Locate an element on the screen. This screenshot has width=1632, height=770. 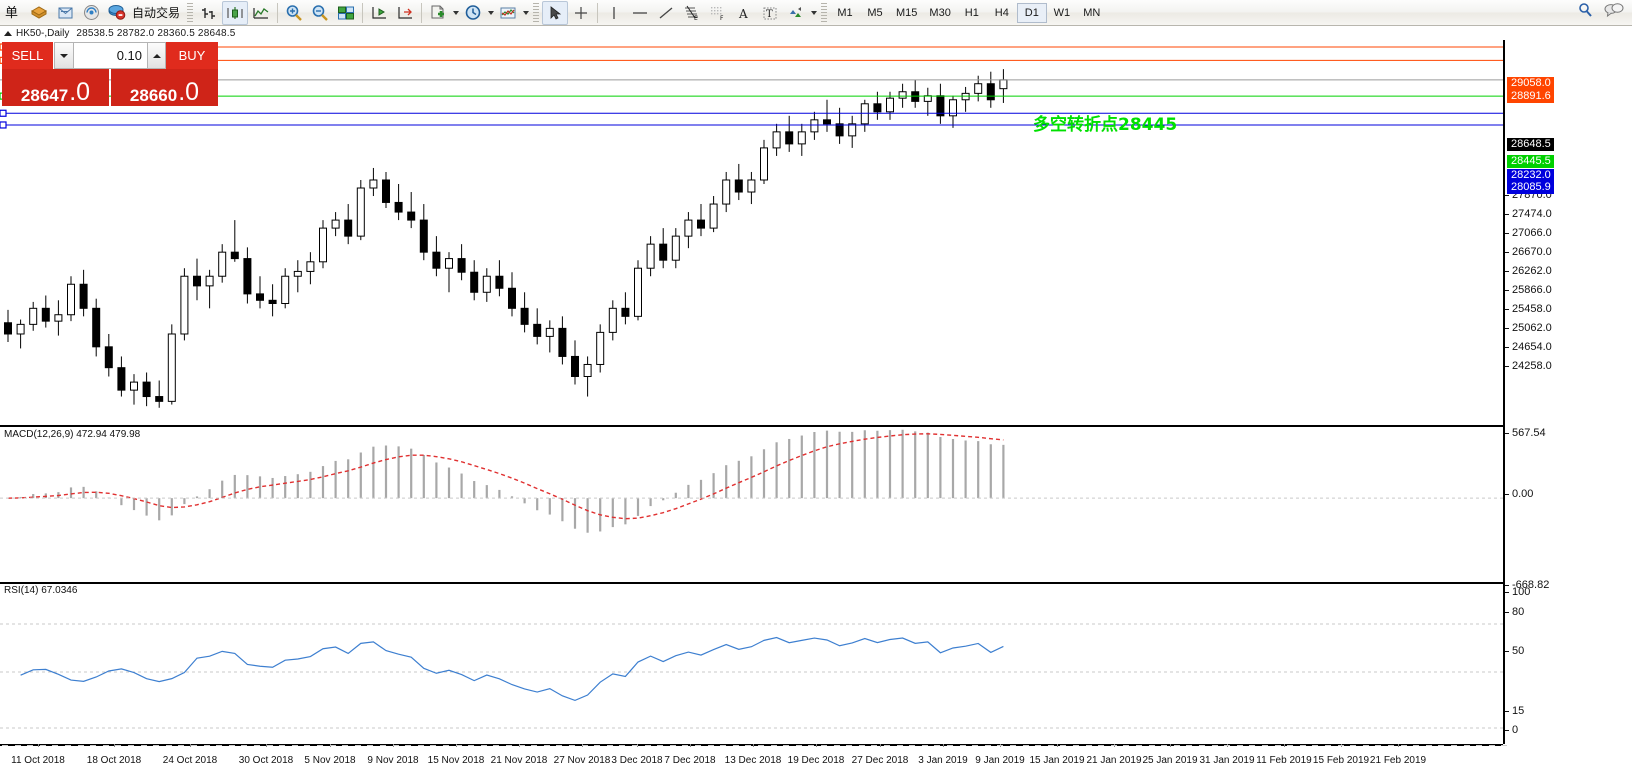
vertical-line-icon is located at coordinates (614, 13).